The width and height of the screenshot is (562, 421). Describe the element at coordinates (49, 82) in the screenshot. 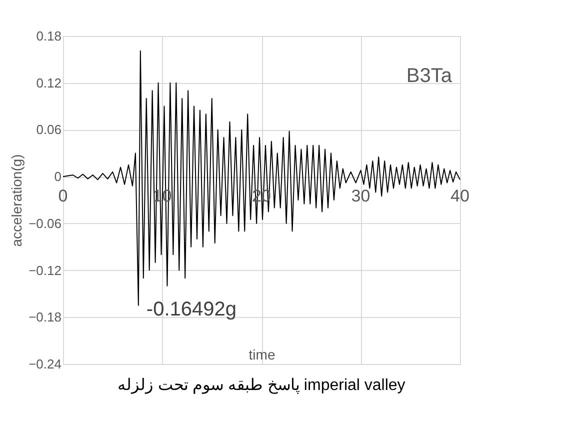

I see `y-tick-label: 0.12` at that location.